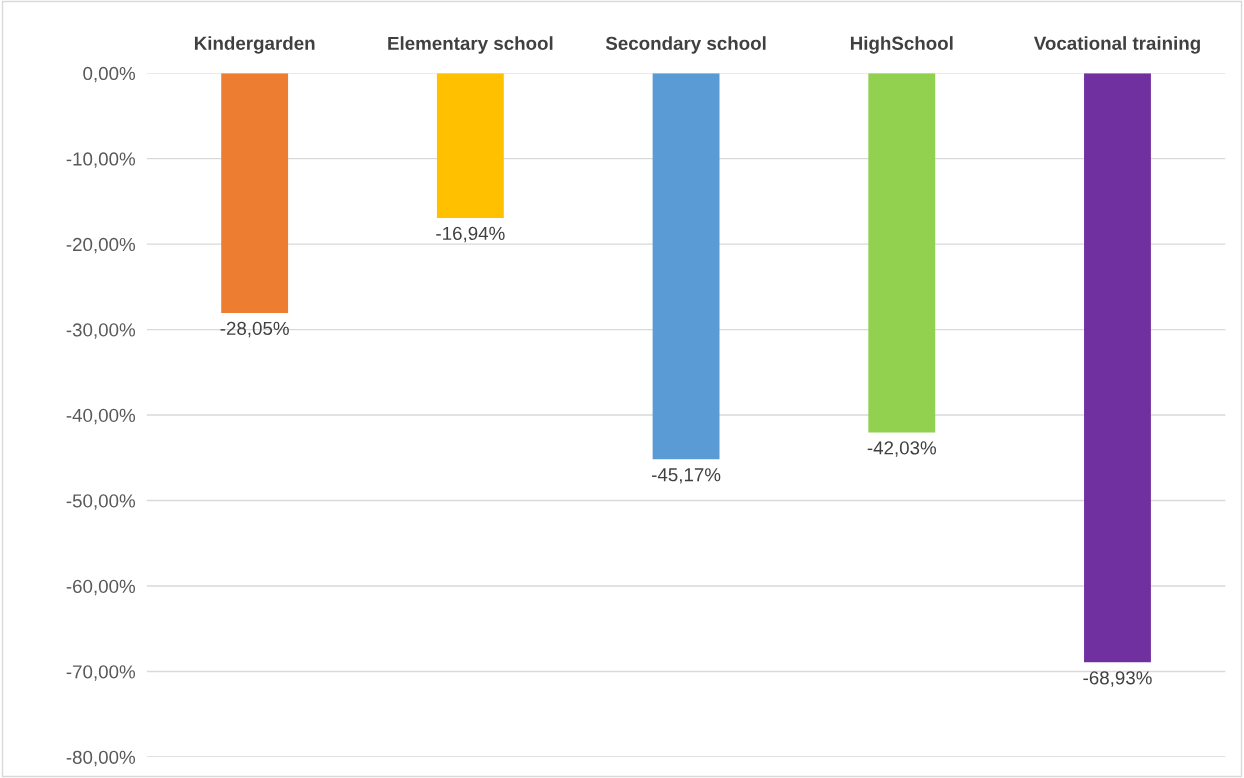  I want to click on y-tick-label: -50,00%, so click(101, 502).